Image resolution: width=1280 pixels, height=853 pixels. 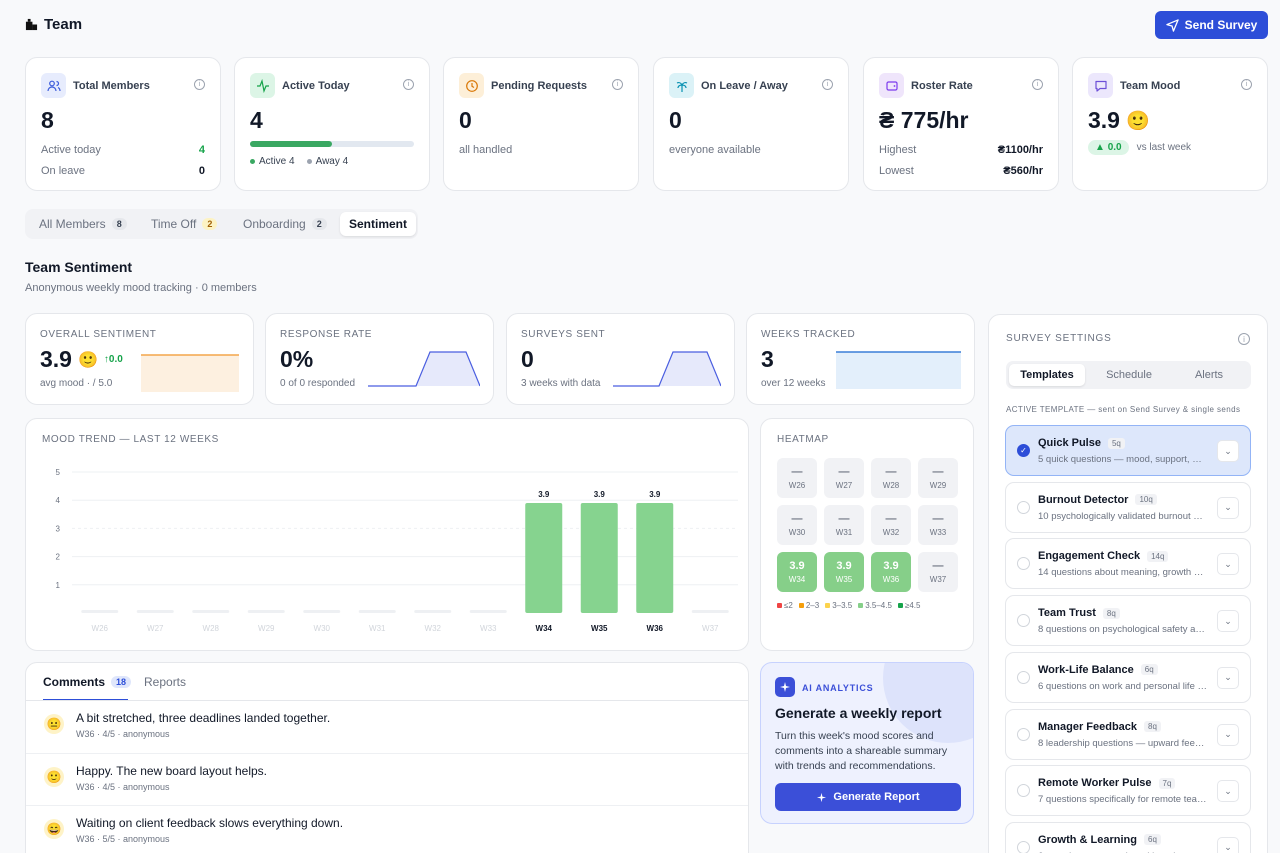 I want to click on heatmap-cell: 3.9 W36, so click(x=891, y=572).